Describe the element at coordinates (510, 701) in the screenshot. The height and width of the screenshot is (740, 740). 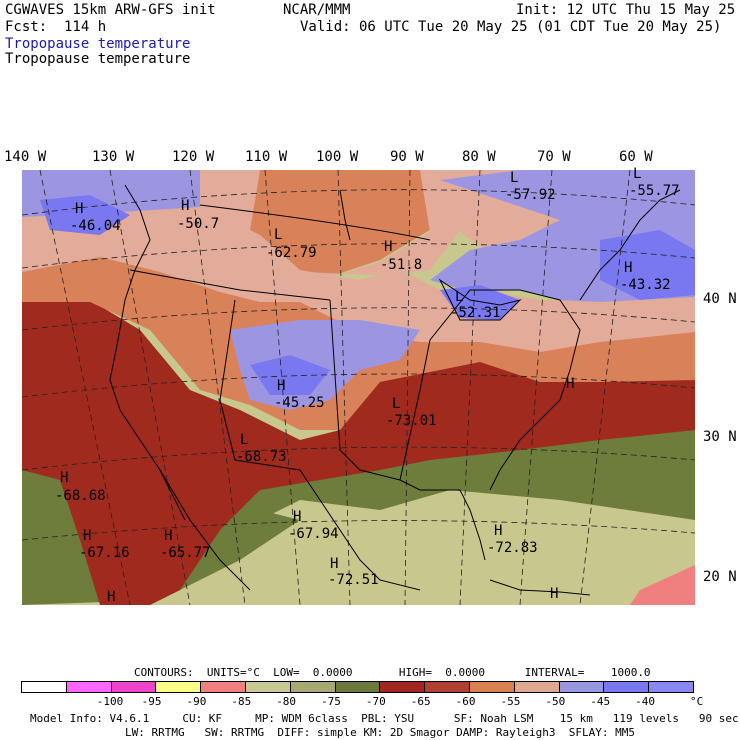
I see `colorbar-tick-label: -55` at that location.